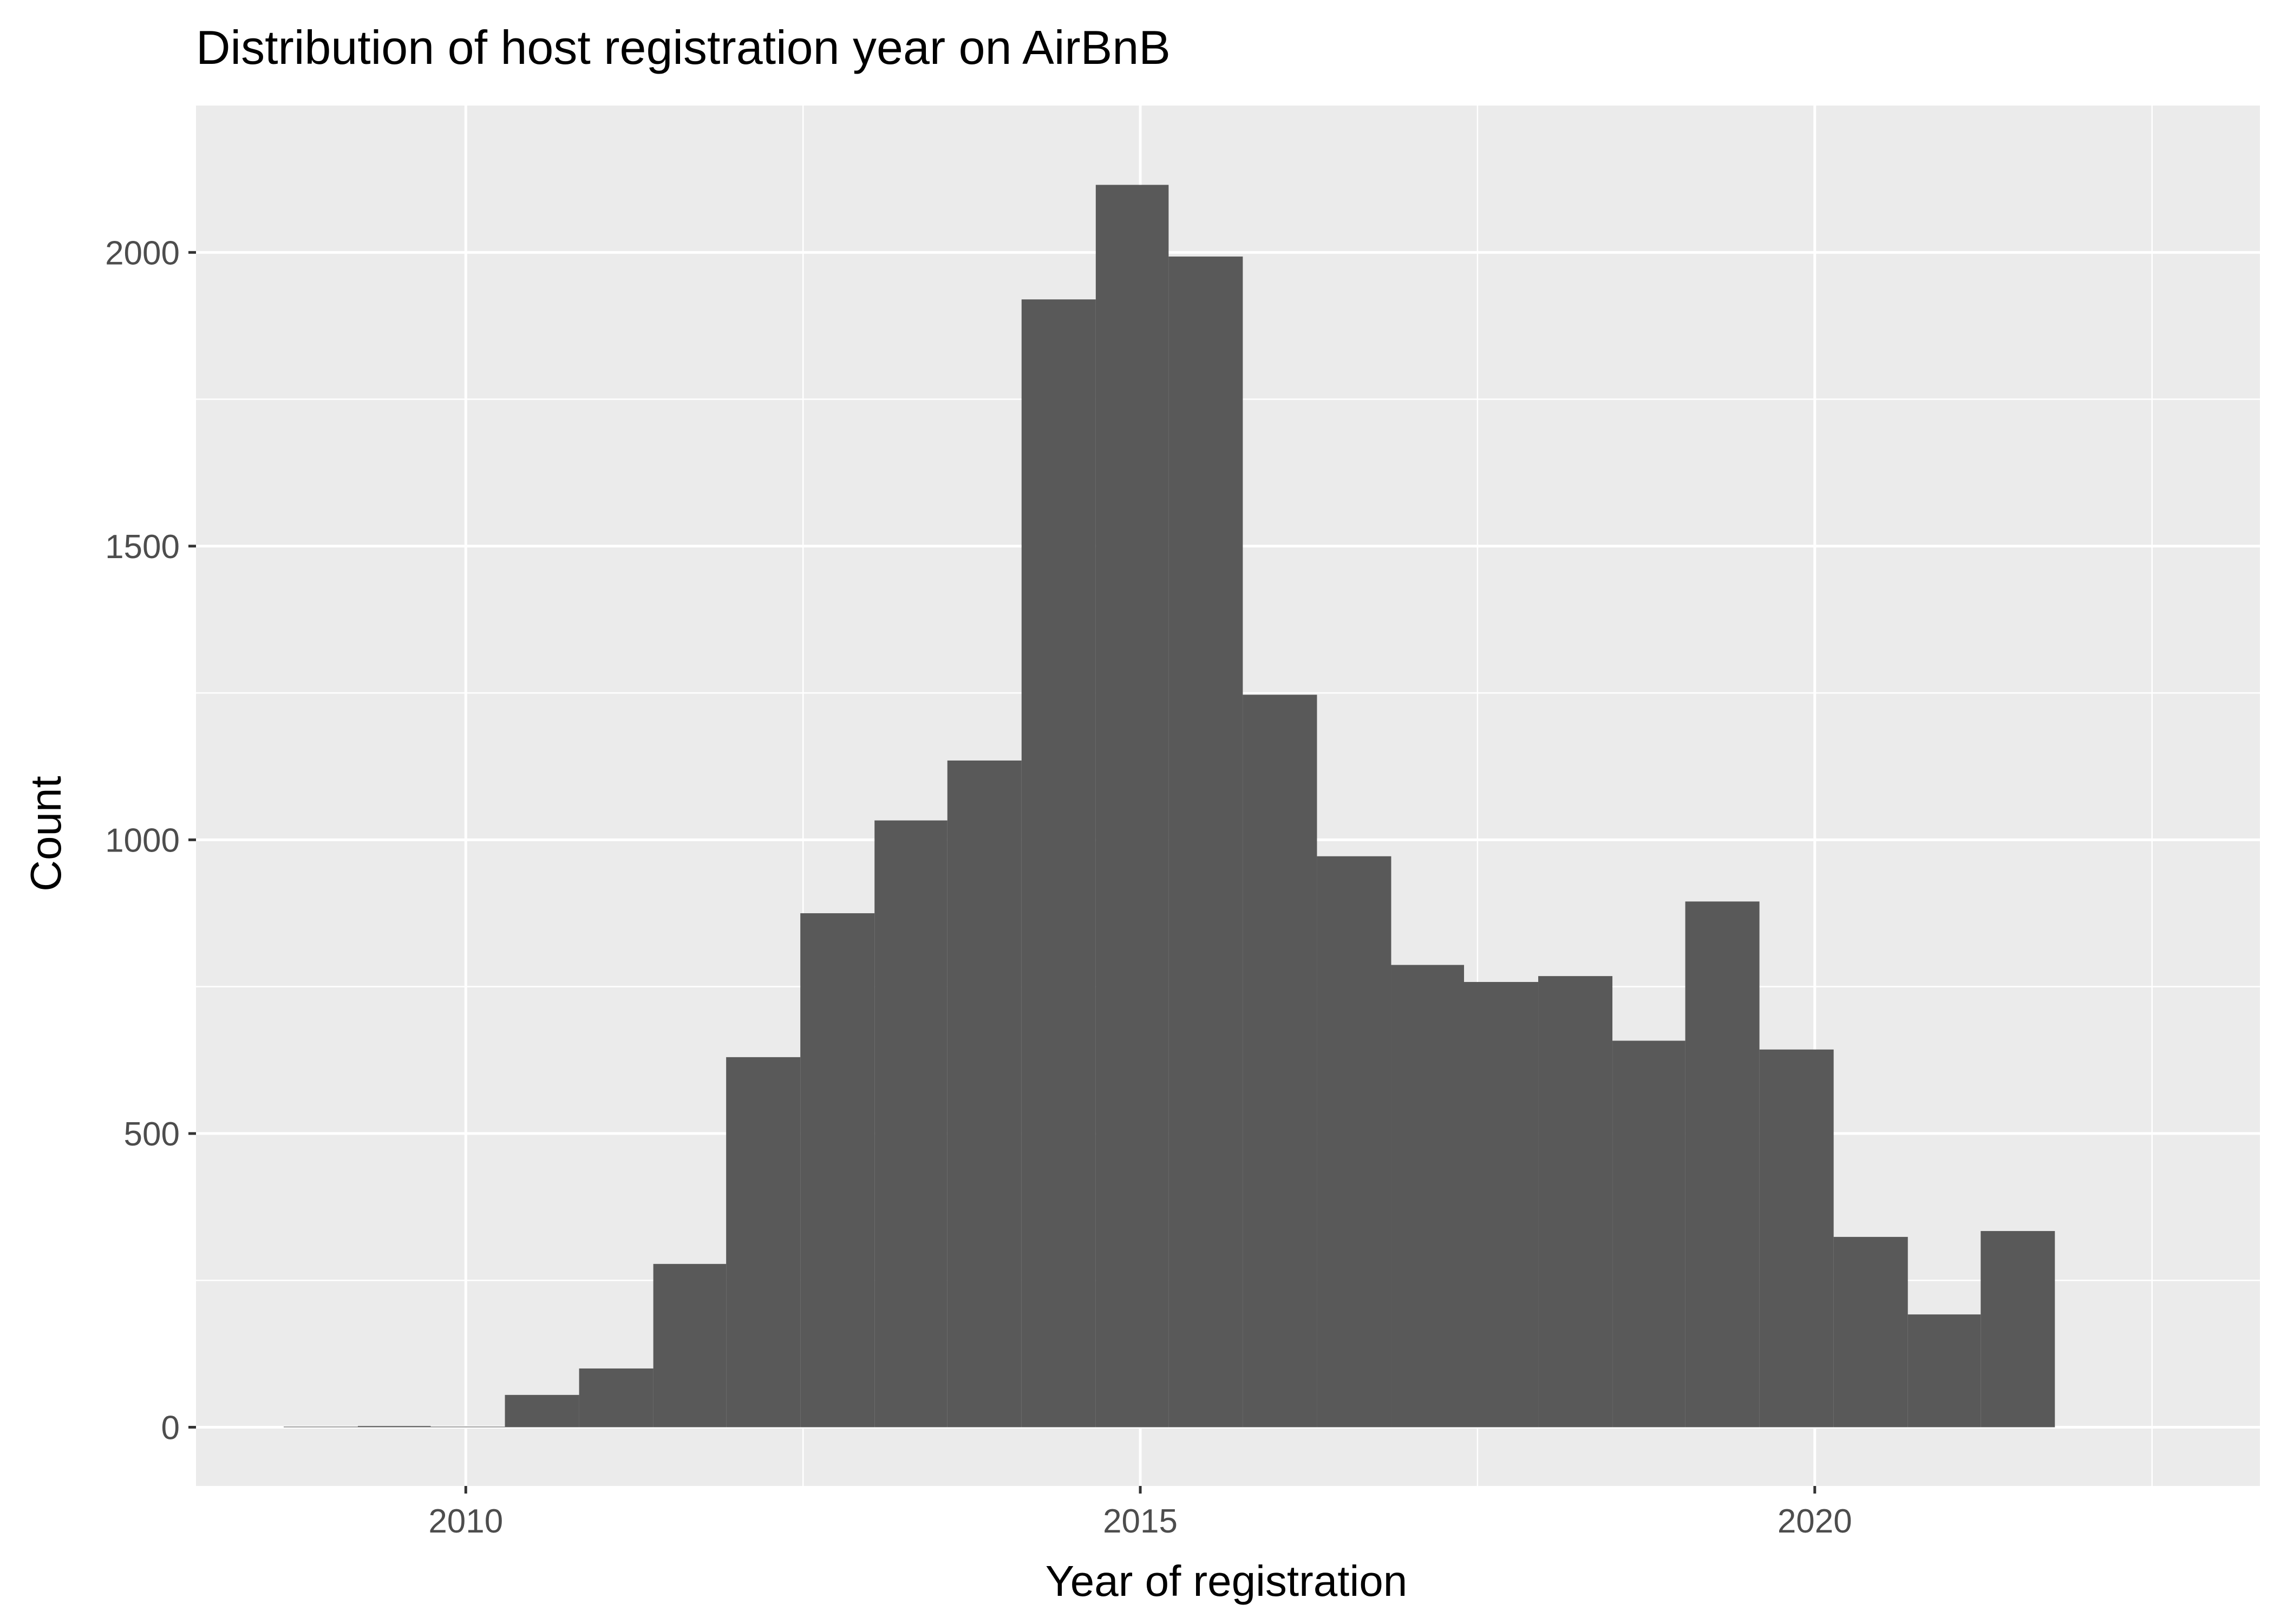  What do you see at coordinates (171, 1427) in the screenshot?
I see `y-tick-label: 0` at bounding box center [171, 1427].